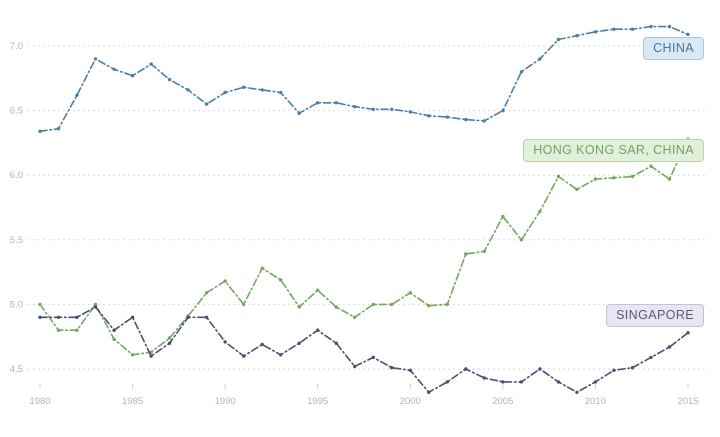 Image resolution: width=720 pixels, height=437 pixels. Describe the element at coordinates (39, 401) in the screenshot. I see `x-tick-label: 1980` at that location.